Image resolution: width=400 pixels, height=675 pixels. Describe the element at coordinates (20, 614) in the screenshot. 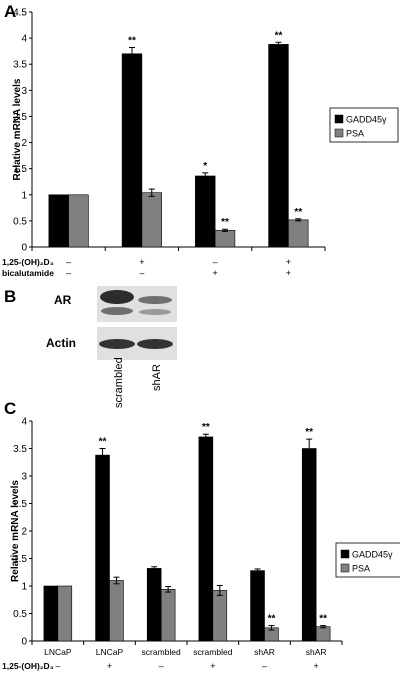

I see `chart-c-y-tick-label: 0.5` at that location.